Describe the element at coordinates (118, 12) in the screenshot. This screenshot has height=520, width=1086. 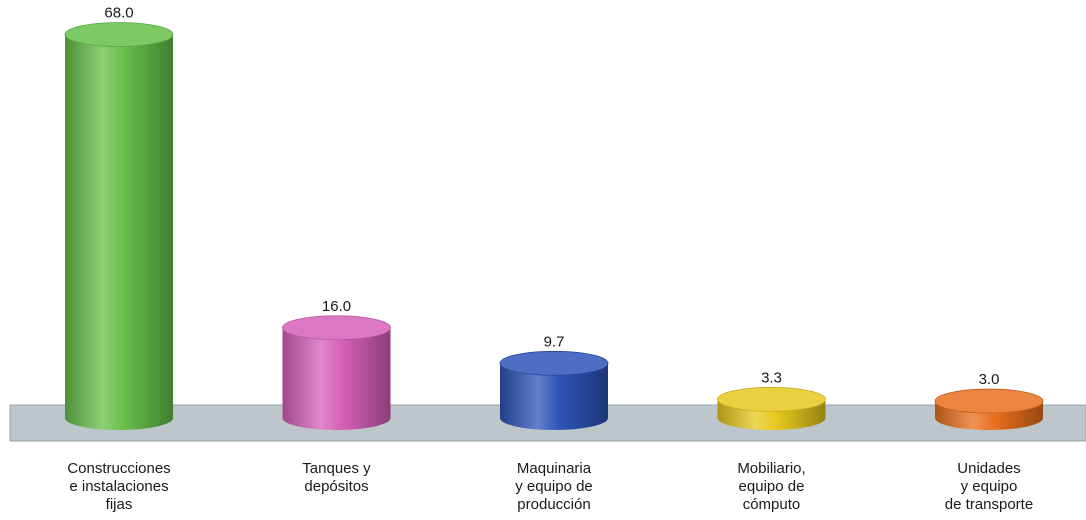
I see `value-label: 68.0` at that location.